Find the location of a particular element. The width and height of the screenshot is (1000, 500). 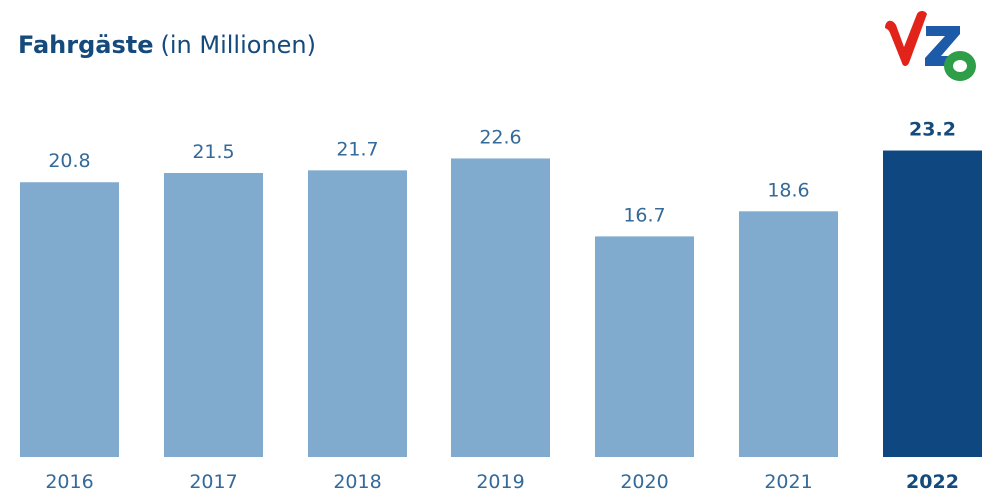

bar-2016 is located at coordinates (69, 319).